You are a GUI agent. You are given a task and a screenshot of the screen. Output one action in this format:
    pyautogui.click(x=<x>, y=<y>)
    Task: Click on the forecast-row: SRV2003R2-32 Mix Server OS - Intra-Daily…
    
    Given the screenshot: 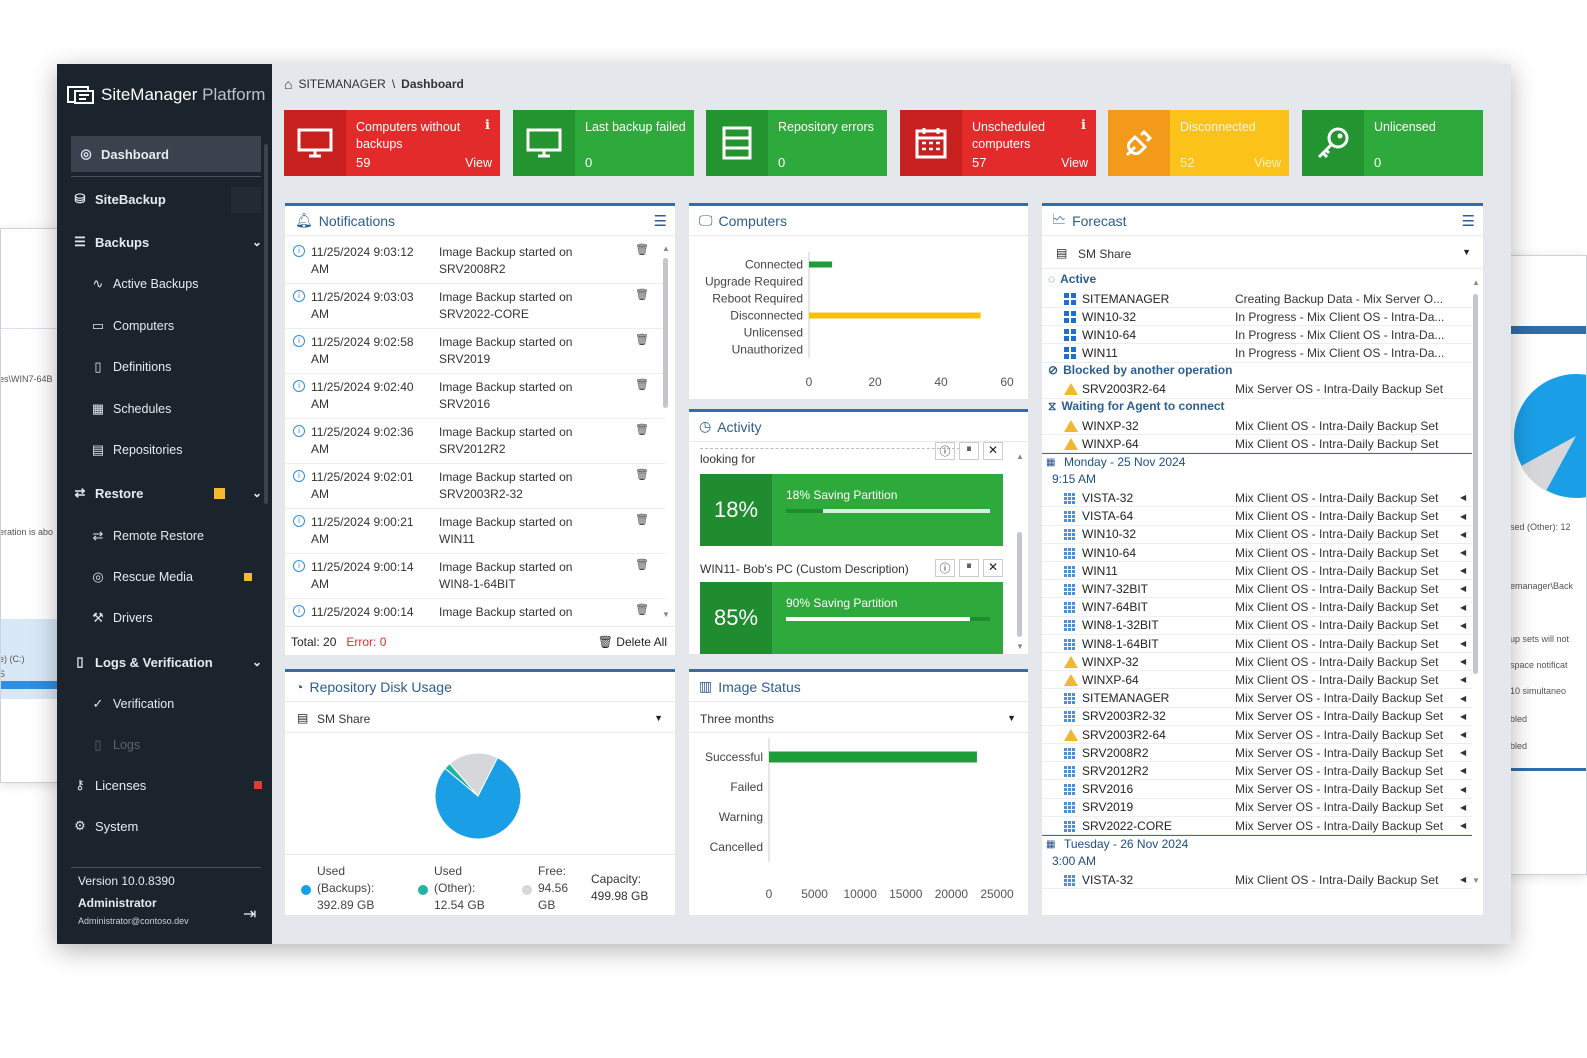 What is the action you would take?
    pyautogui.click(x=1257, y=717)
    